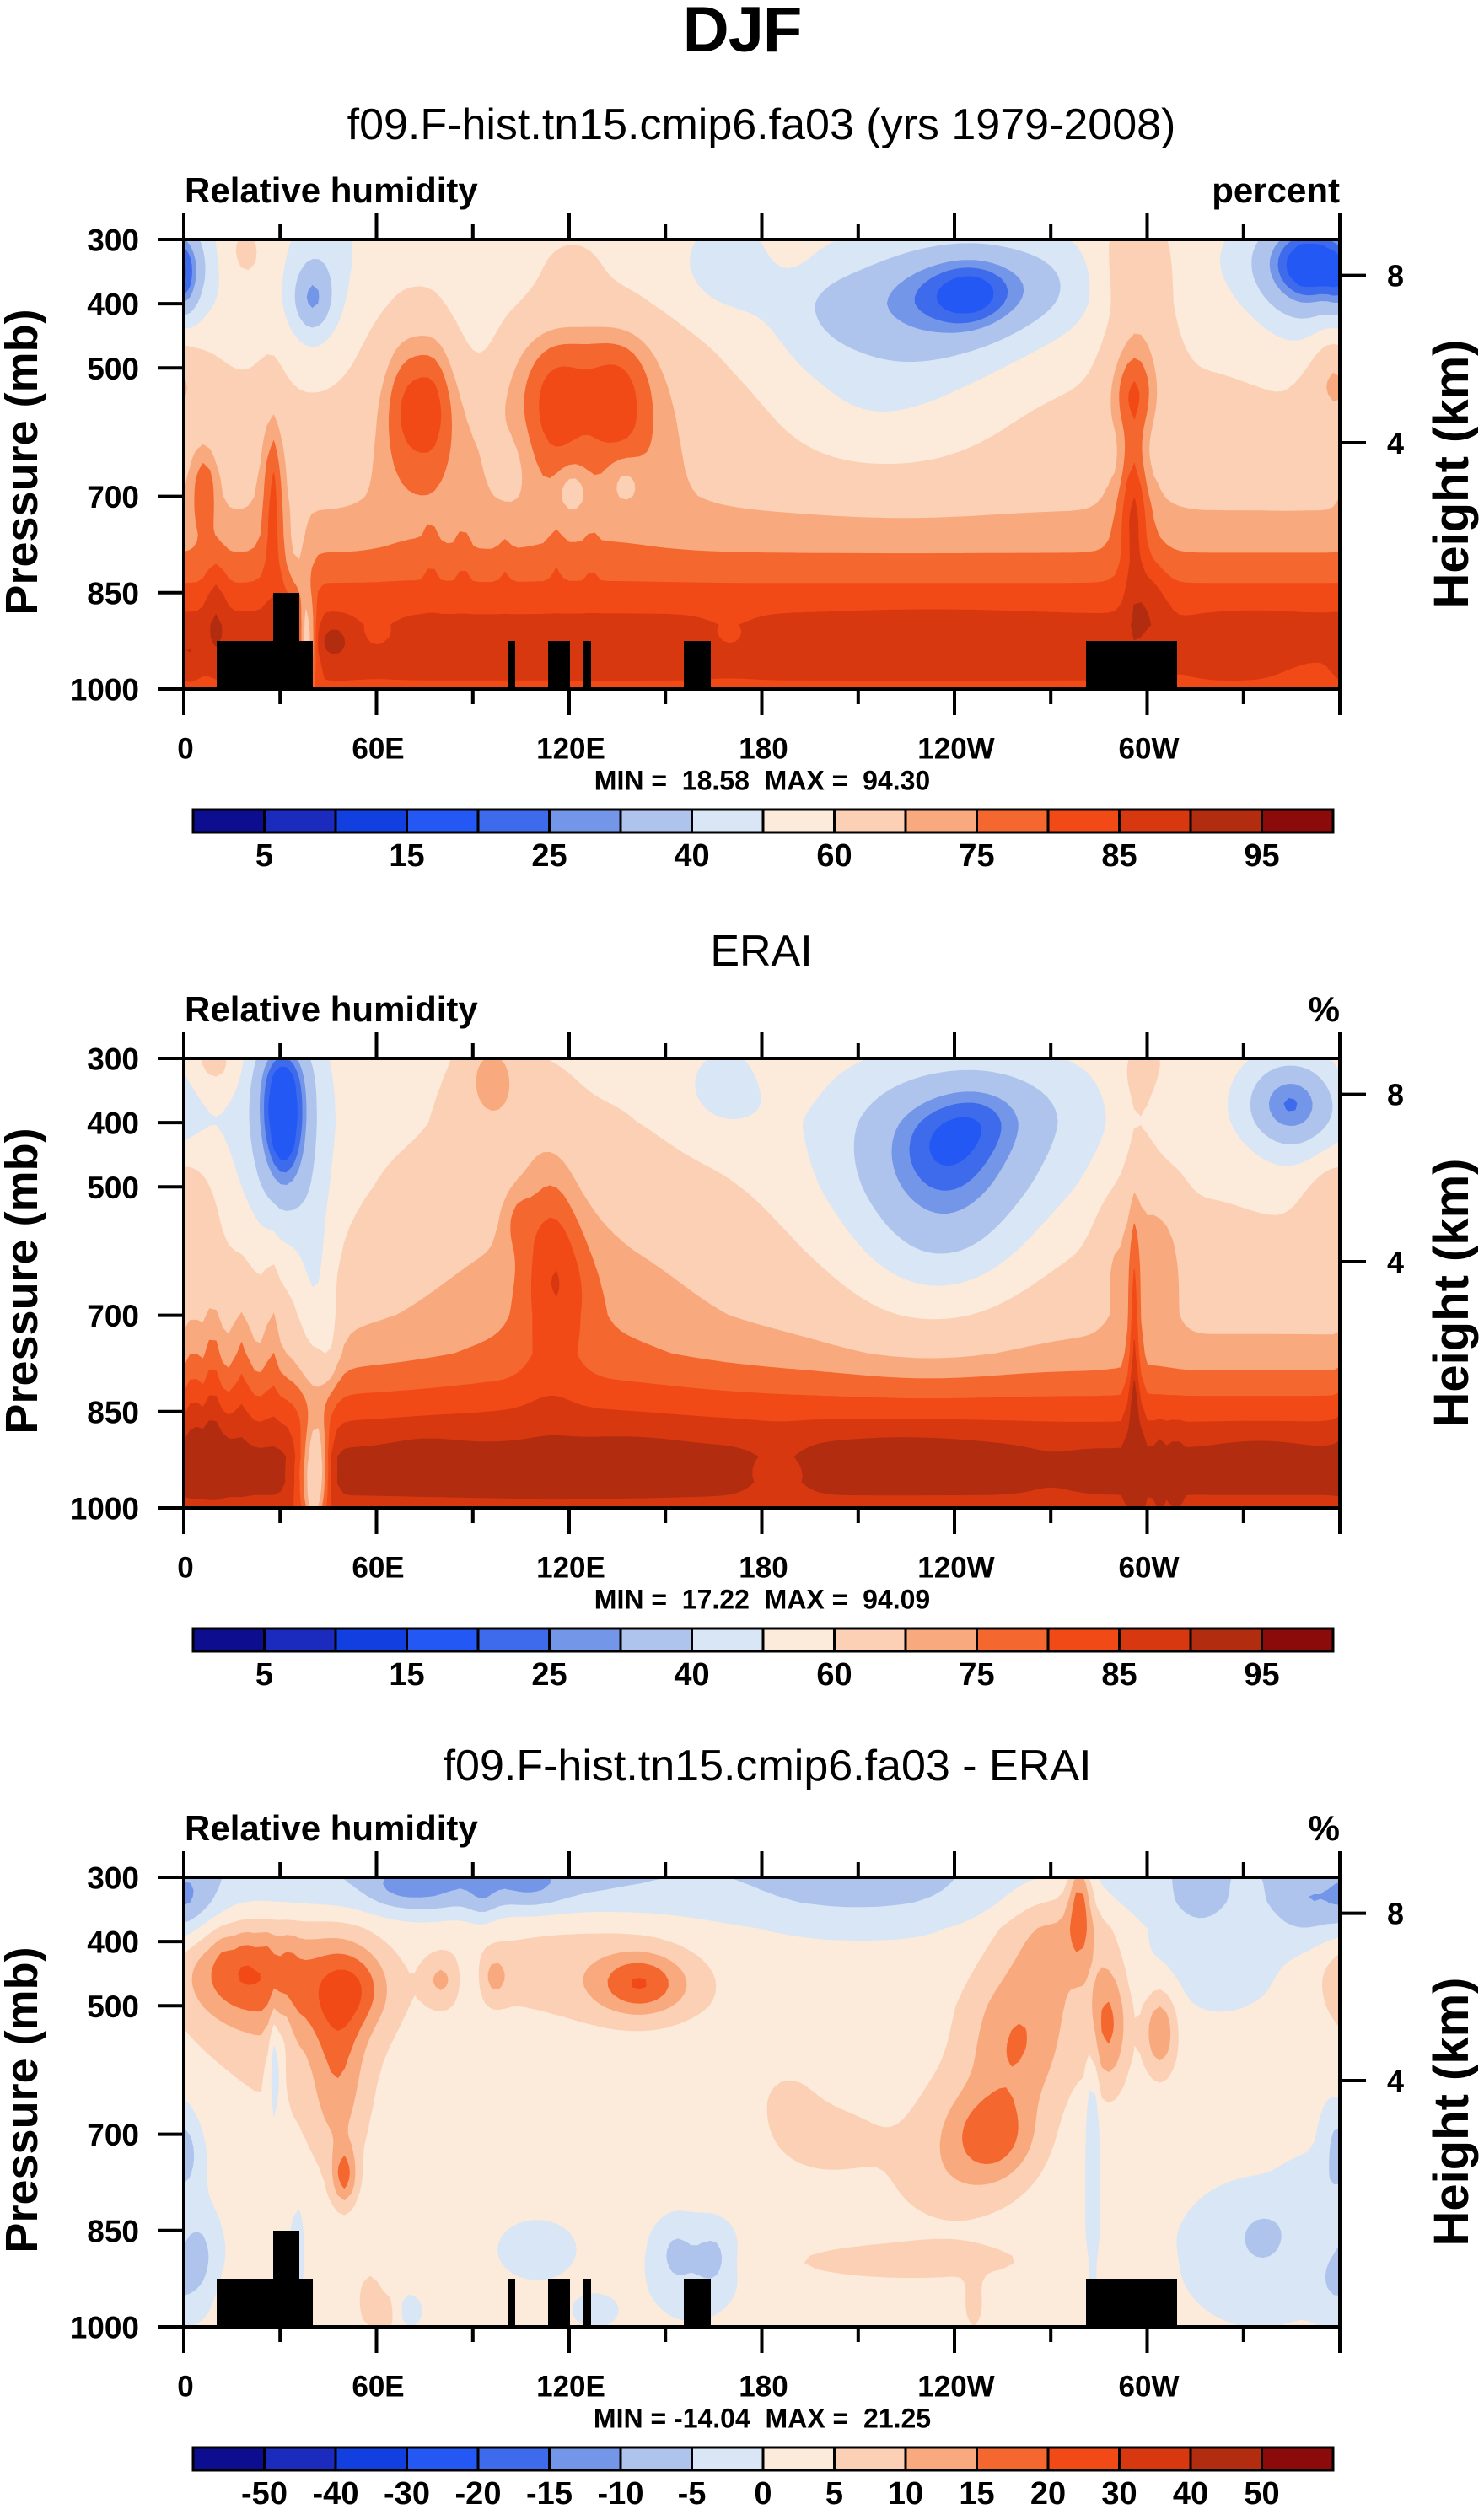  I want to click on svg-text: -50, so click(264, 2492).